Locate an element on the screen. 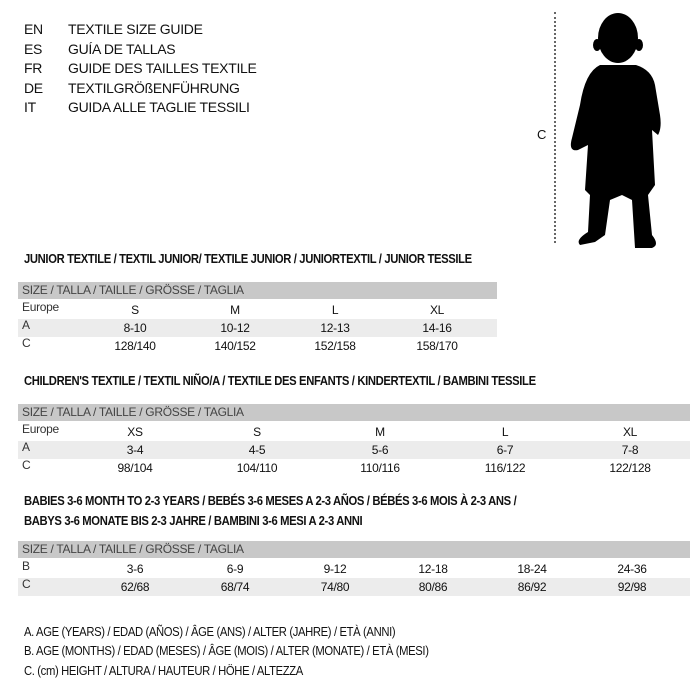  table-row: A 8-10 10-12 12-13 14-16 is located at coordinates (257, 327).